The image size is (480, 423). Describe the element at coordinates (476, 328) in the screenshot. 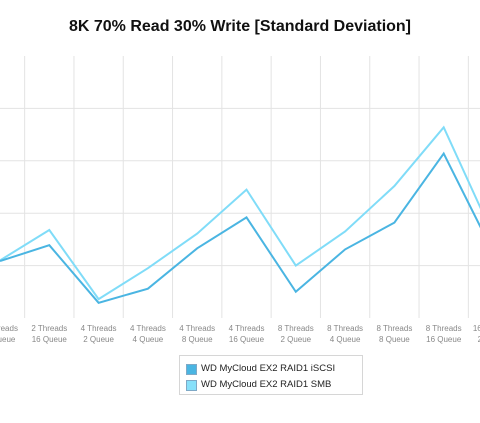

I see `x-tick-label: 16 Threads` at that location.